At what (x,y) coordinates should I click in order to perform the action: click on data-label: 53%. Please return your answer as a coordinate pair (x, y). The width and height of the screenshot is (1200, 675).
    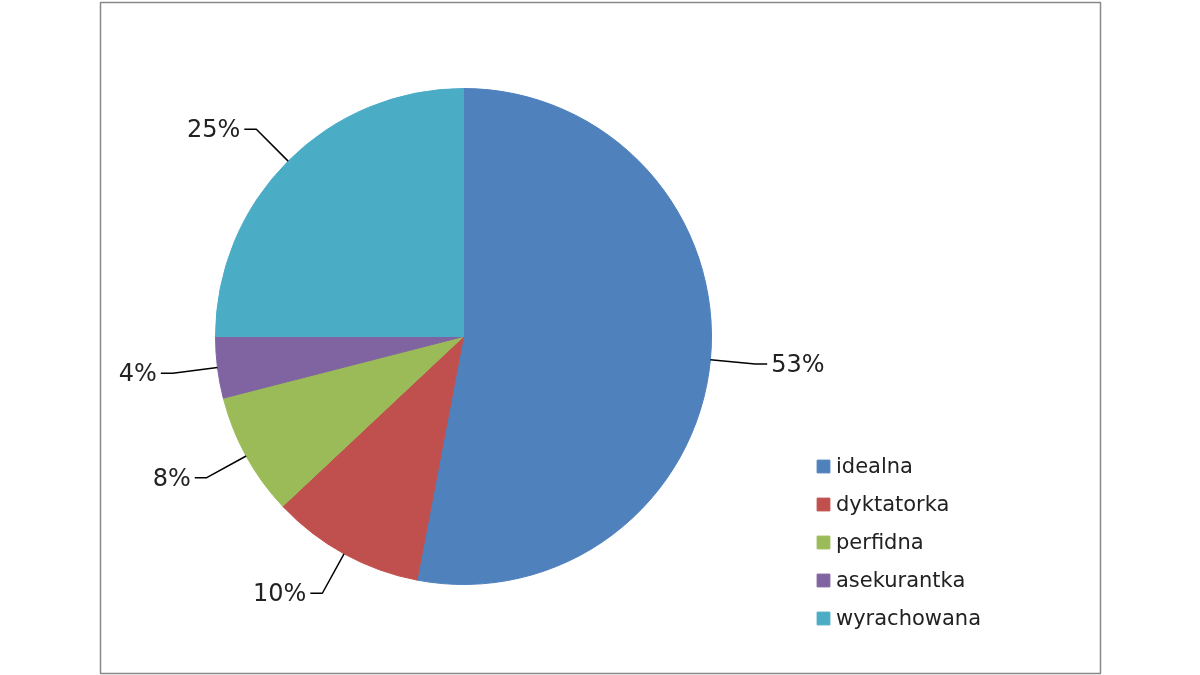
    Looking at the image, I should click on (798, 364).